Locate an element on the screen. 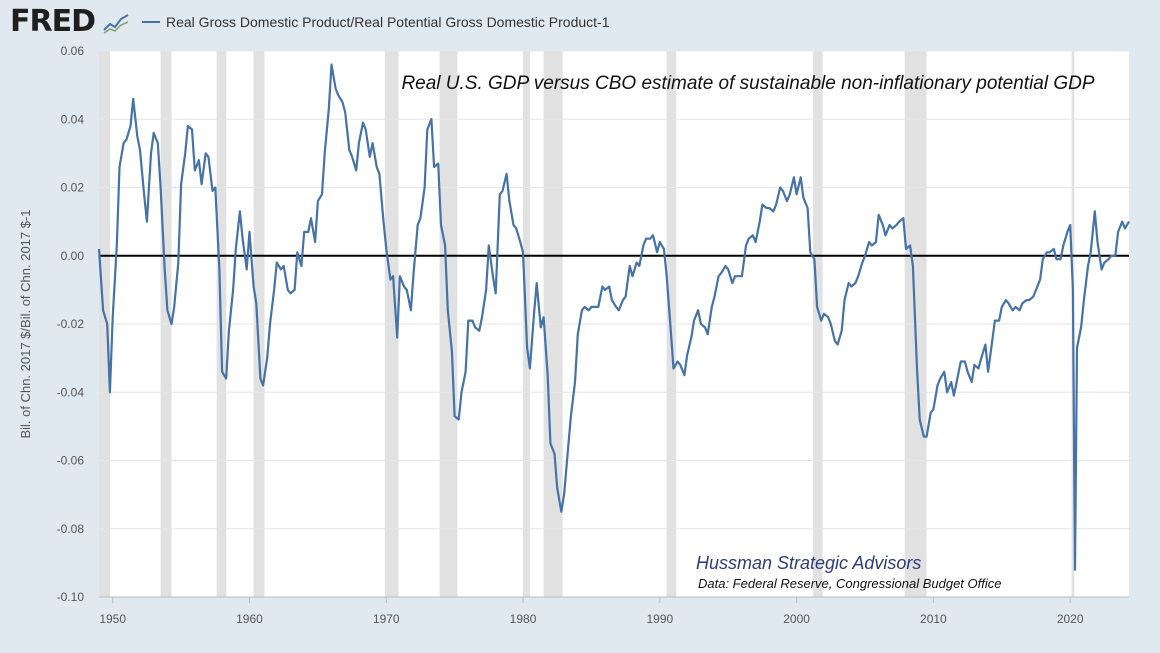 This screenshot has height=653, width=1160. x-tick-label: 2020 is located at coordinates (1070, 619).